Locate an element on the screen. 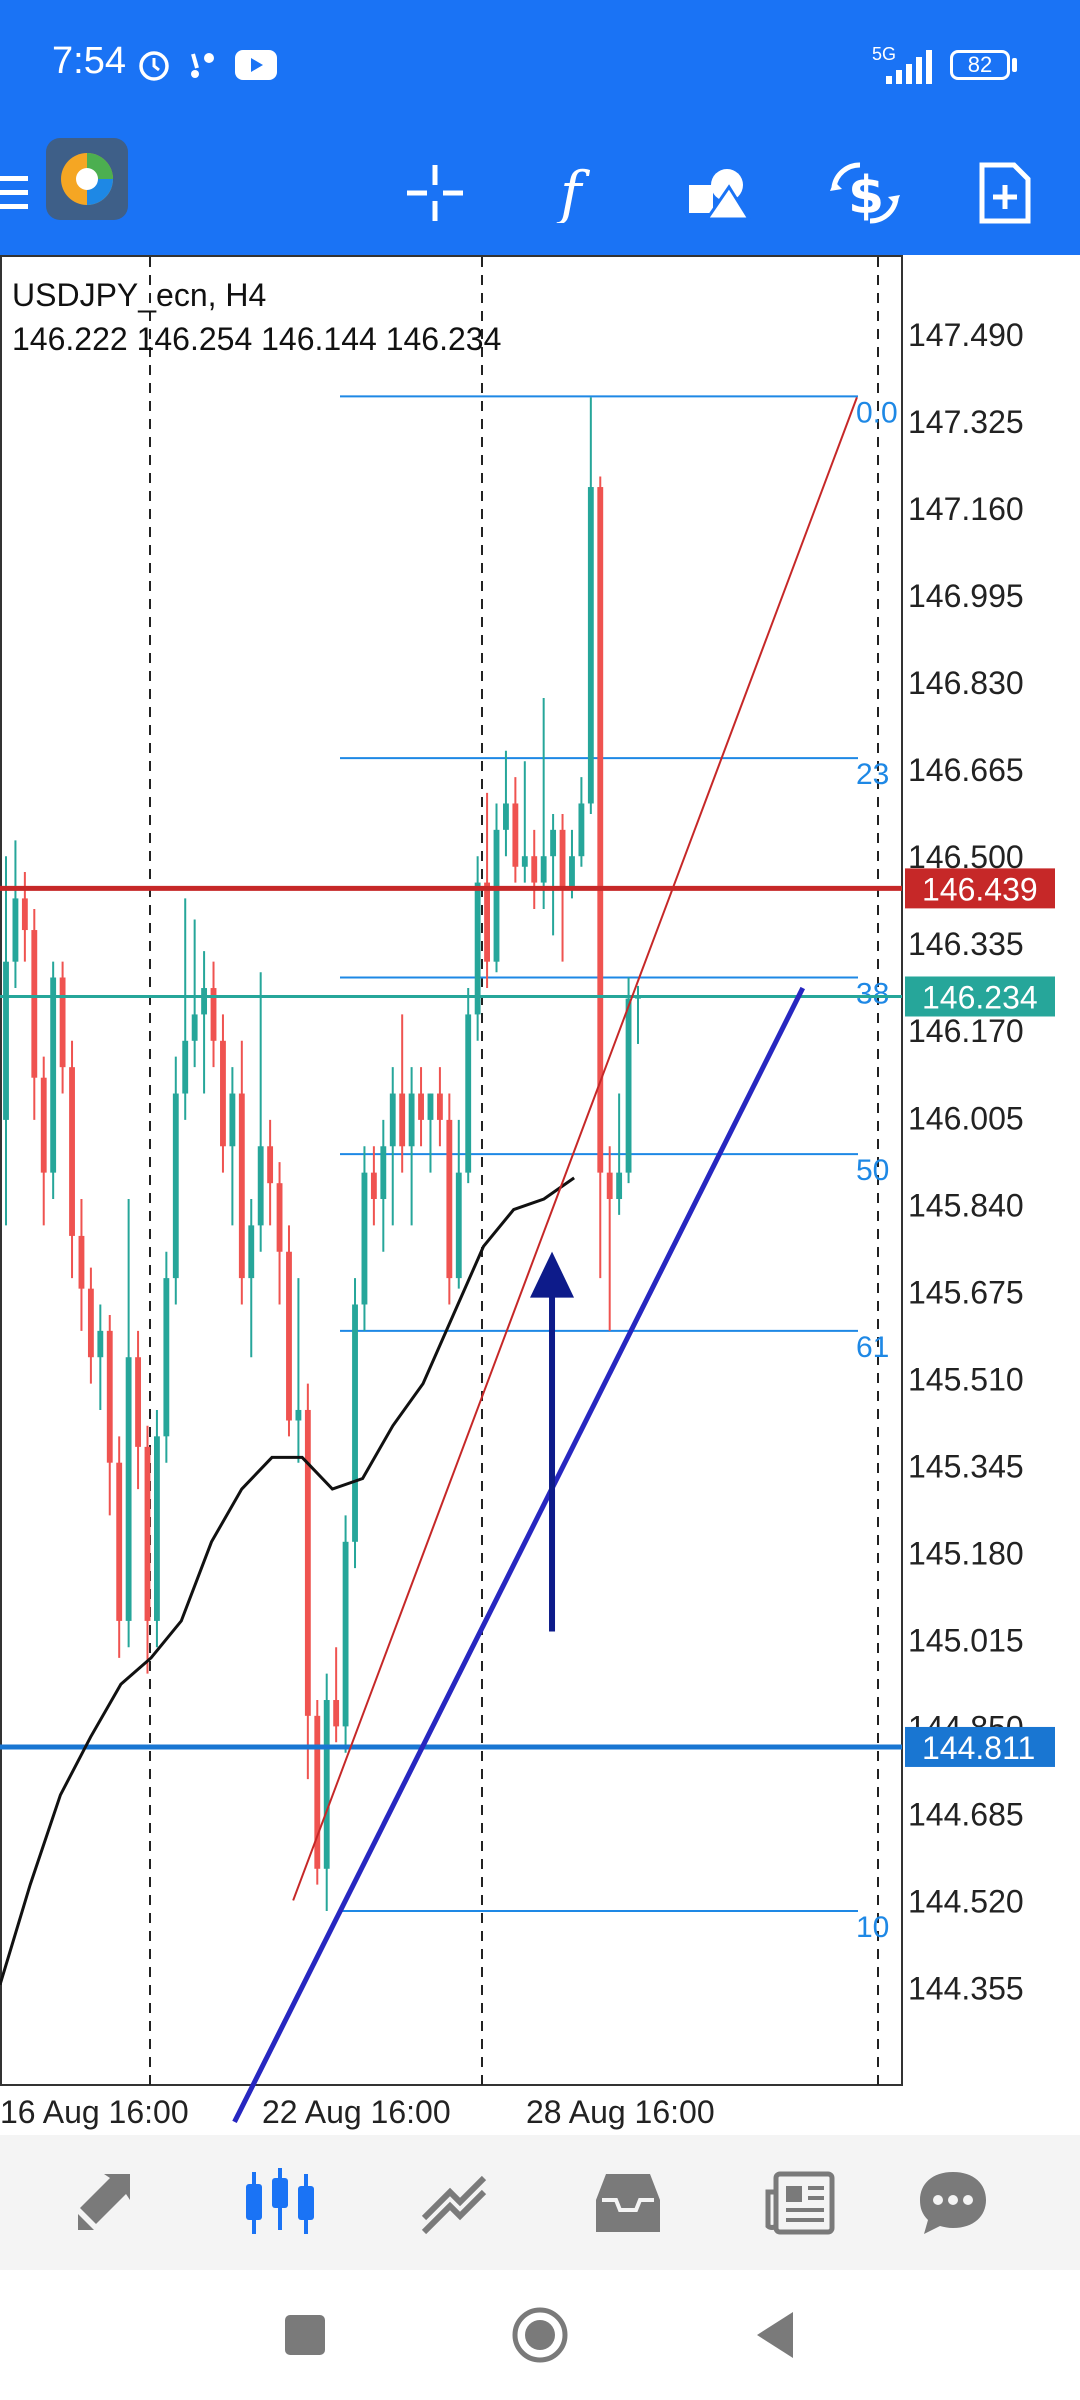  history-icon is located at coordinates (628, 2202).